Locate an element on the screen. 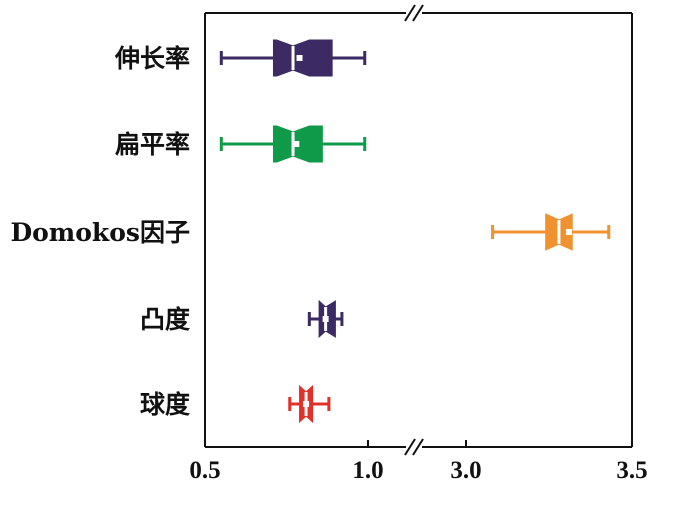 This screenshot has height=509, width=674. y-category-label: Domokos因子 is located at coordinates (100, 232).